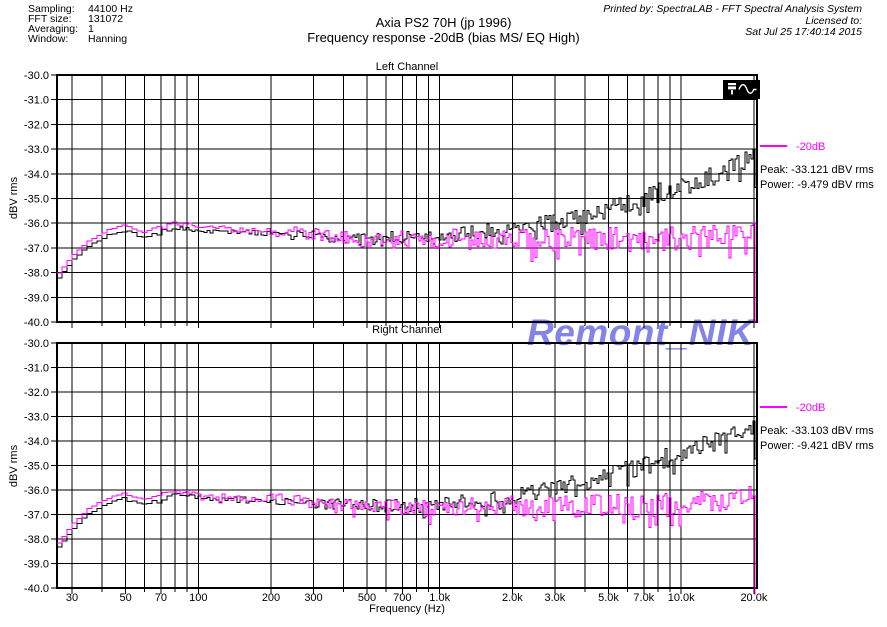 The image size is (887, 627). Describe the element at coordinates (313, 598) in the screenshot. I see `x-tick-label: 300` at that location.